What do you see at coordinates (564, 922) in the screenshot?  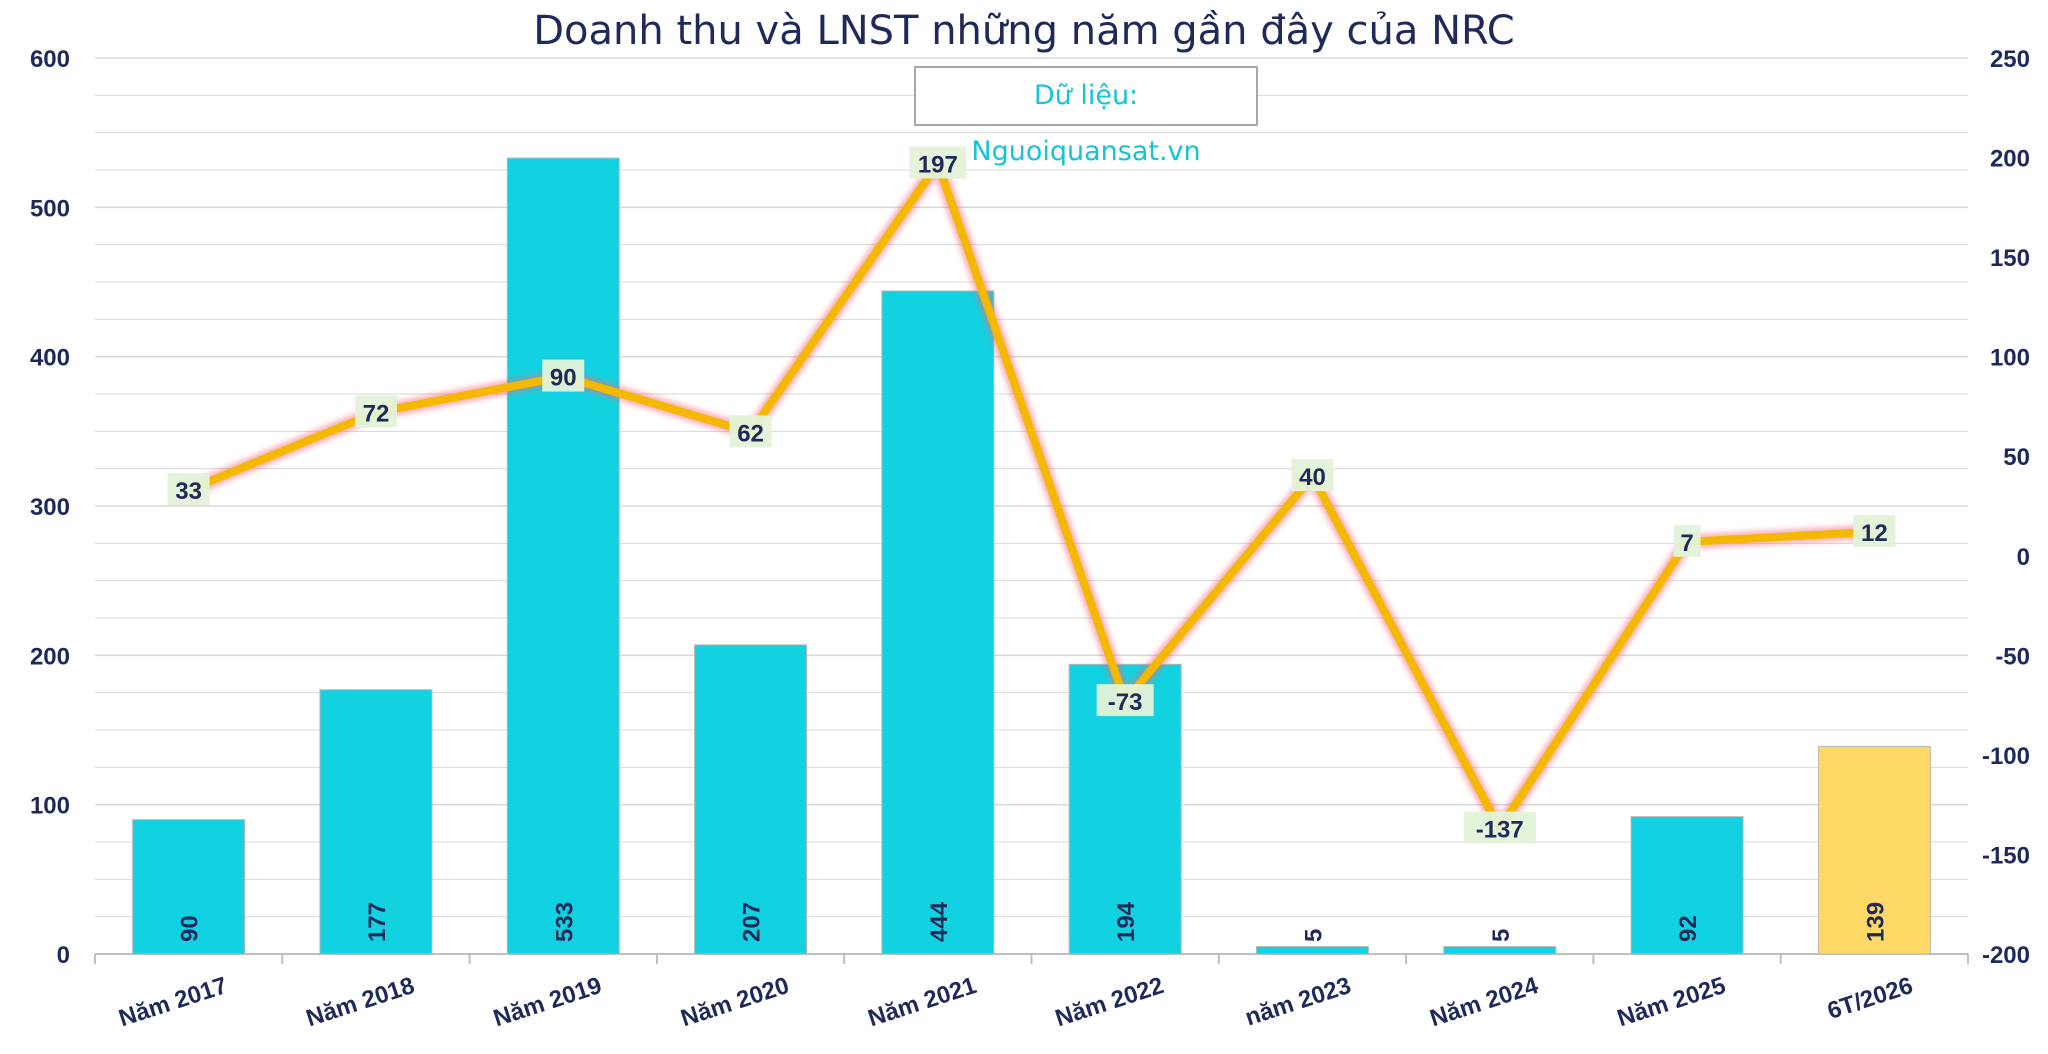 I see `bar-value-label: 533` at bounding box center [564, 922].